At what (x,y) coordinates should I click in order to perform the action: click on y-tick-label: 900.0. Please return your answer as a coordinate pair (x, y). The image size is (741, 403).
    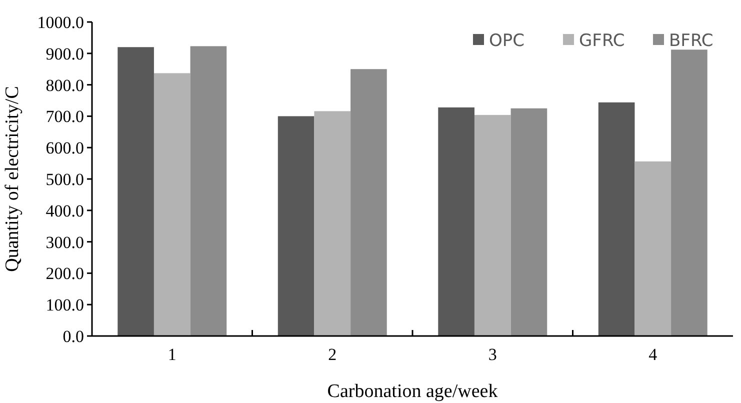
    Looking at the image, I should click on (65, 54).